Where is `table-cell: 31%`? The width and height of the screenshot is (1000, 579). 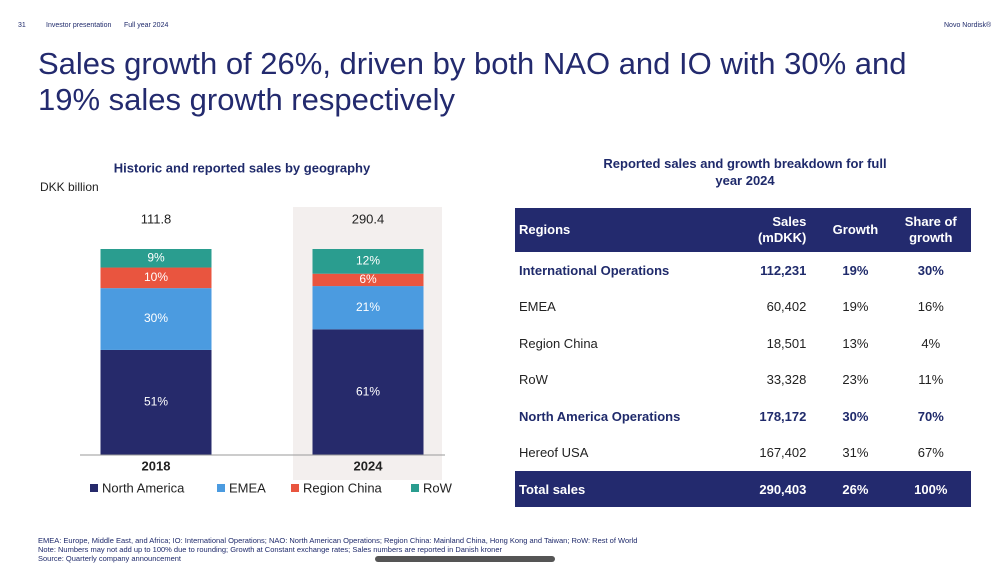
table-cell: 31% is located at coordinates (855, 453).